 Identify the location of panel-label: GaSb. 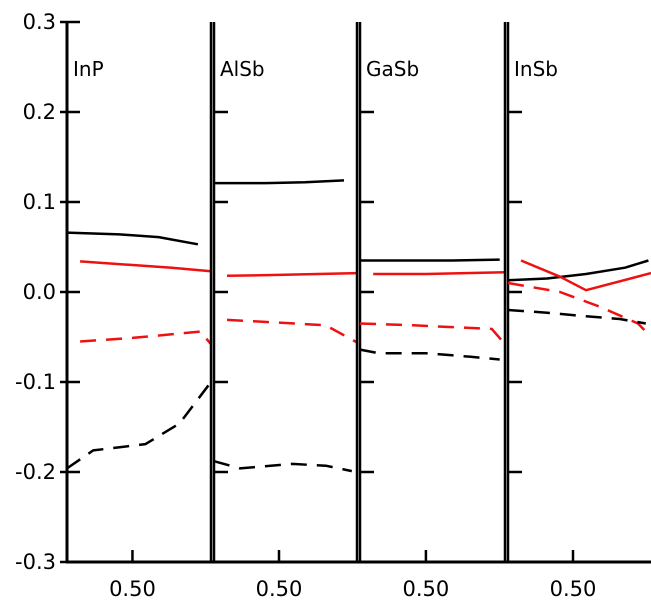
(392, 69).